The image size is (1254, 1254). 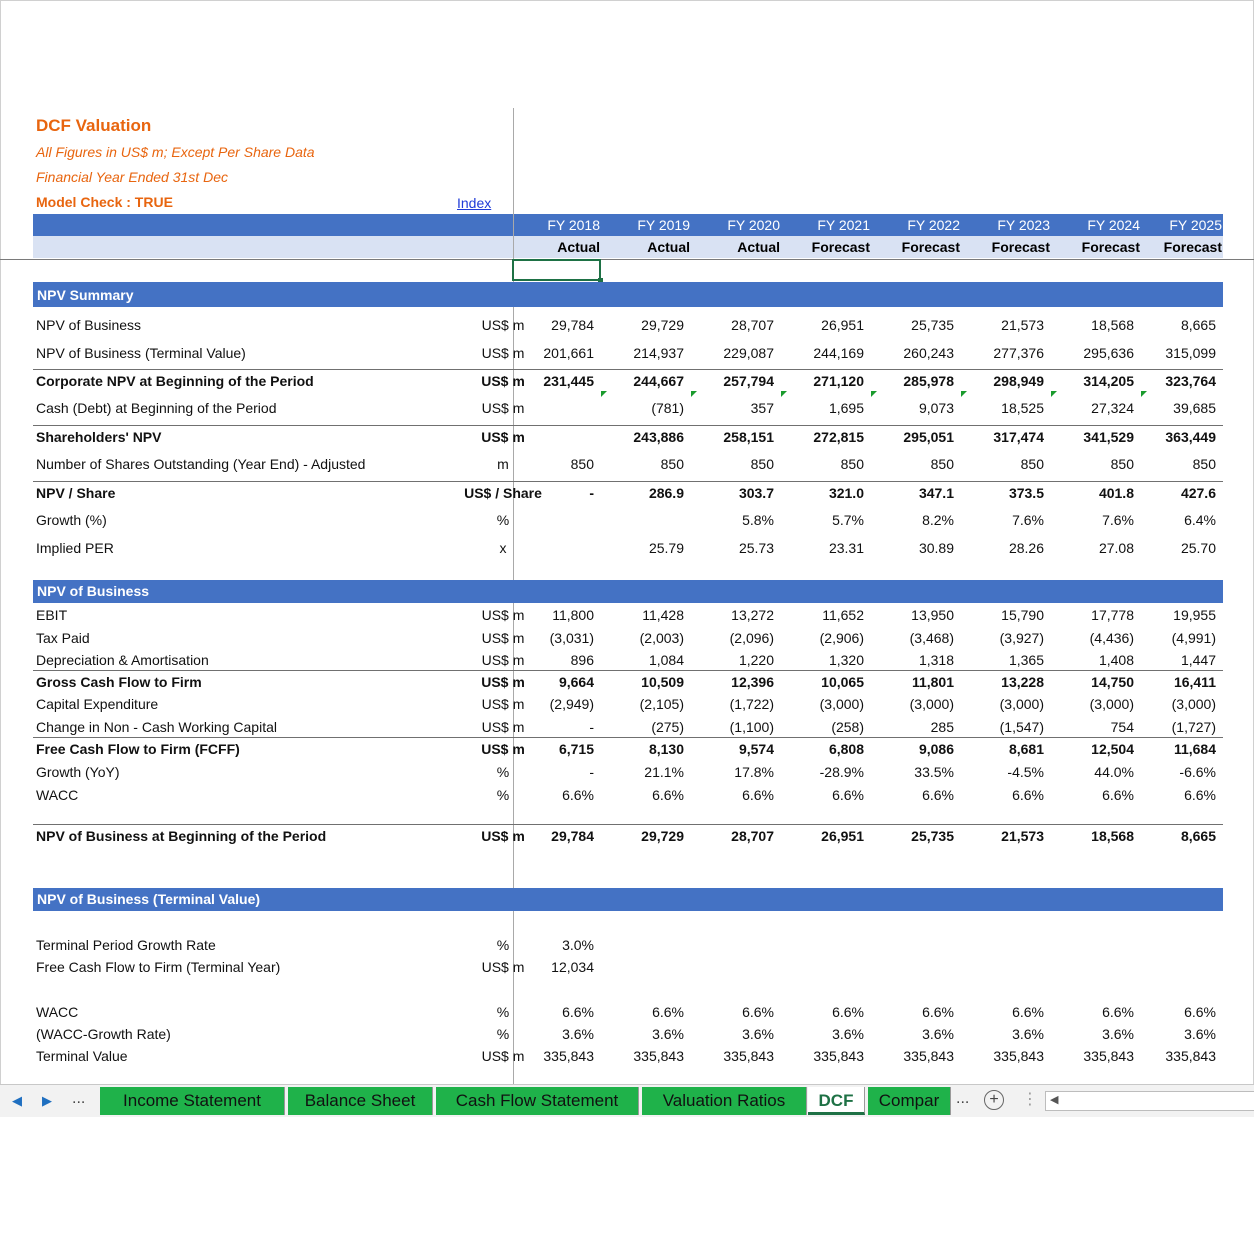 I want to click on cell-value: 28.26, so click(x=1026, y=548).